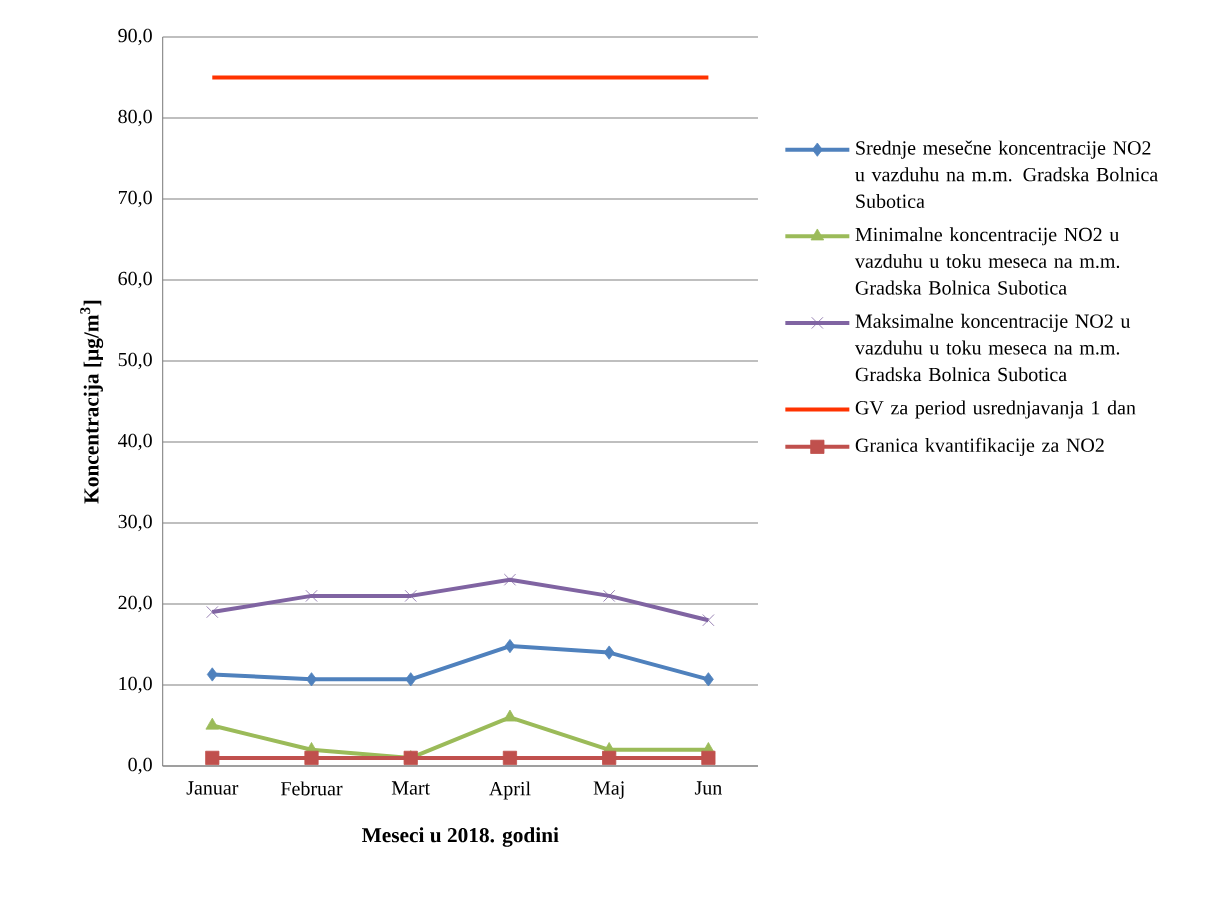 This screenshot has width=1206, height=899. What do you see at coordinates (979, 447) in the screenshot?
I see `legend-label: Granica kvantifikacije za NO2` at bounding box center [979, 447].